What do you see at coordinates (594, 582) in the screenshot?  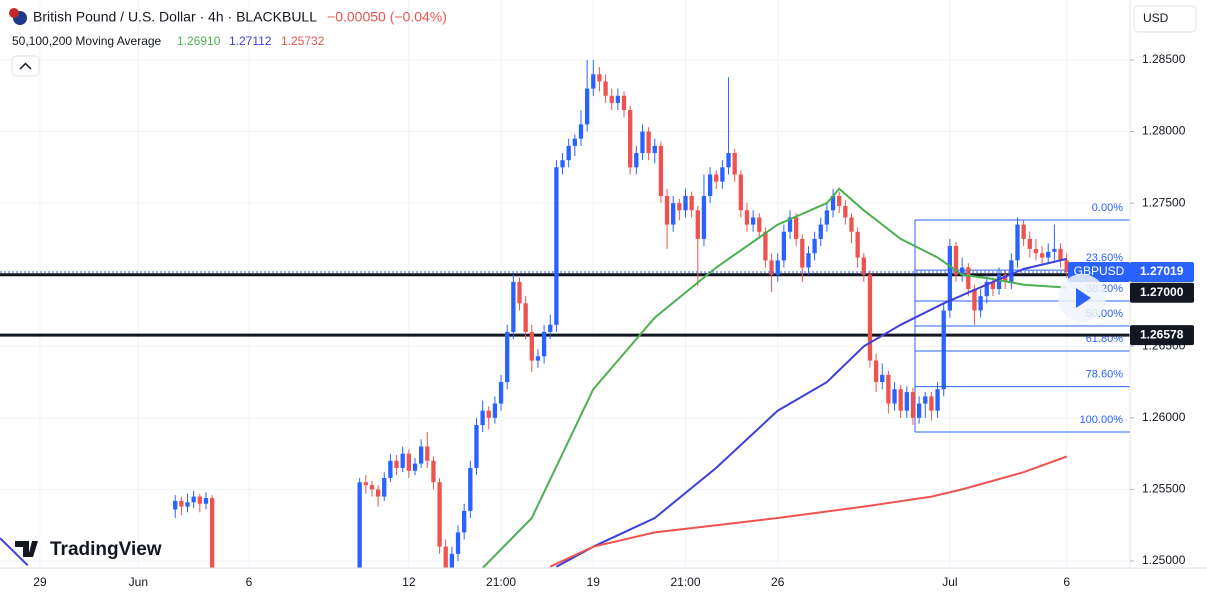 I see `x-tick-label: 19` at bounding box center [594, 582].